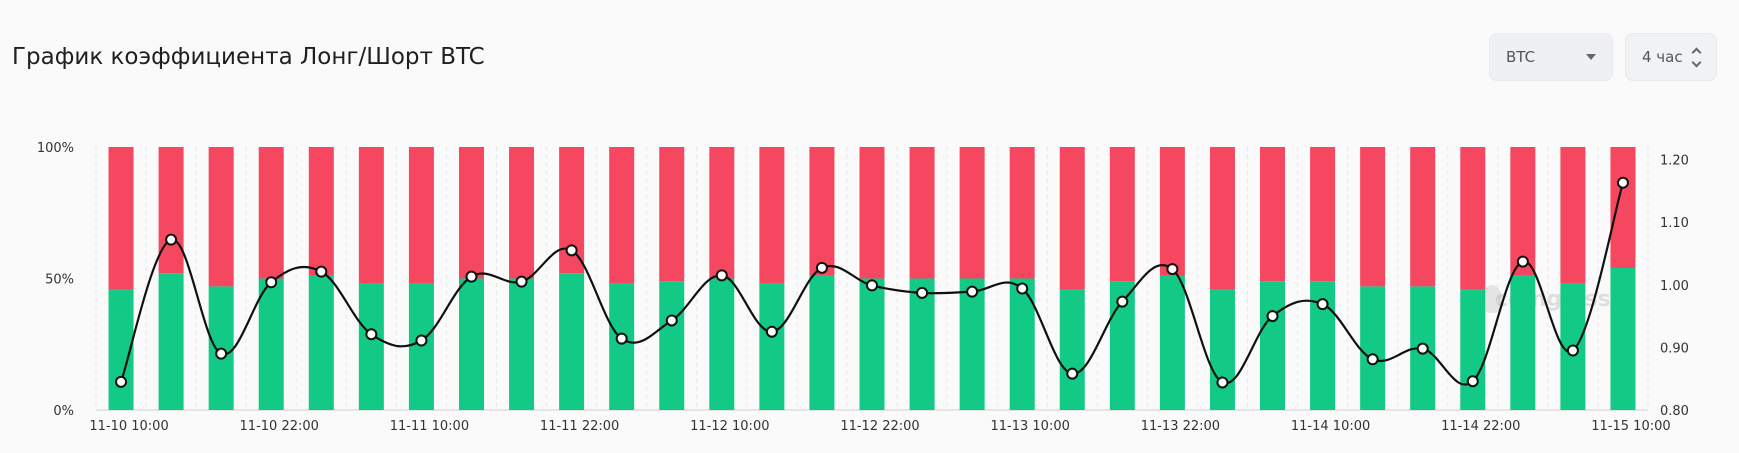 The width and height of the screenshot is (1739, 453). What do you see at coordinates (128, 426) in the screenshot?
I see `x-axis-tick-label: 11-10 10:00` at bounding box center [128, 426].